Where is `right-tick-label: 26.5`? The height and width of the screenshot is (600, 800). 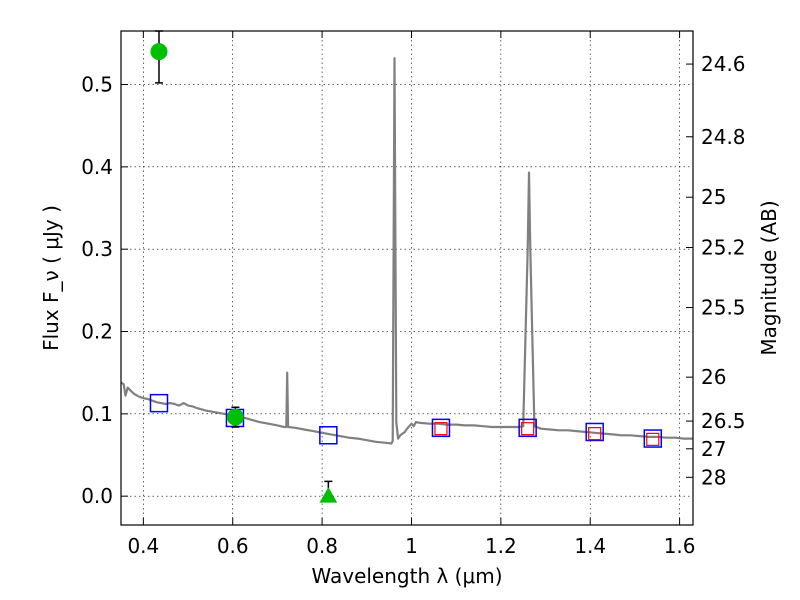
right-tick-label: 26.5 is located at coordinates (723, 421).